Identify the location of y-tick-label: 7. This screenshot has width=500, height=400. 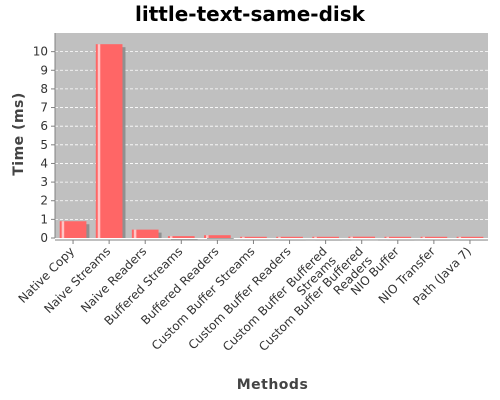
(44, 108).